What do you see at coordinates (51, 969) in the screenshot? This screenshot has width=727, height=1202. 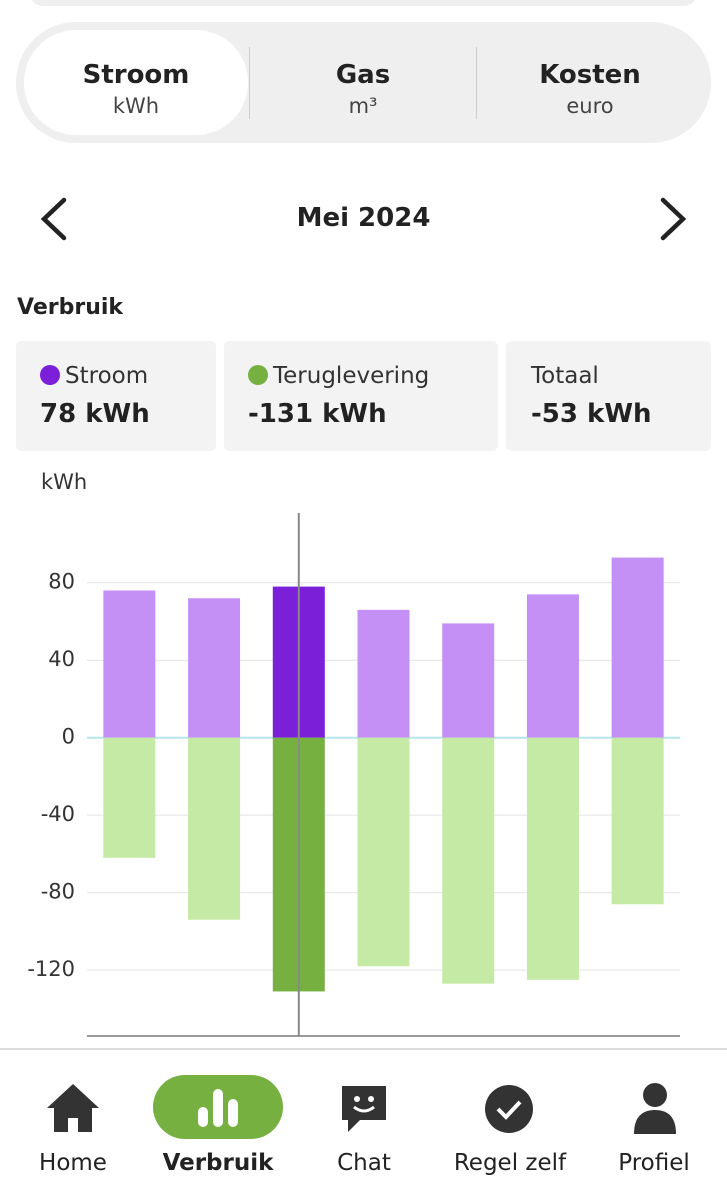 I see `y-tick-label: -120` at bounding box center [51, 969].